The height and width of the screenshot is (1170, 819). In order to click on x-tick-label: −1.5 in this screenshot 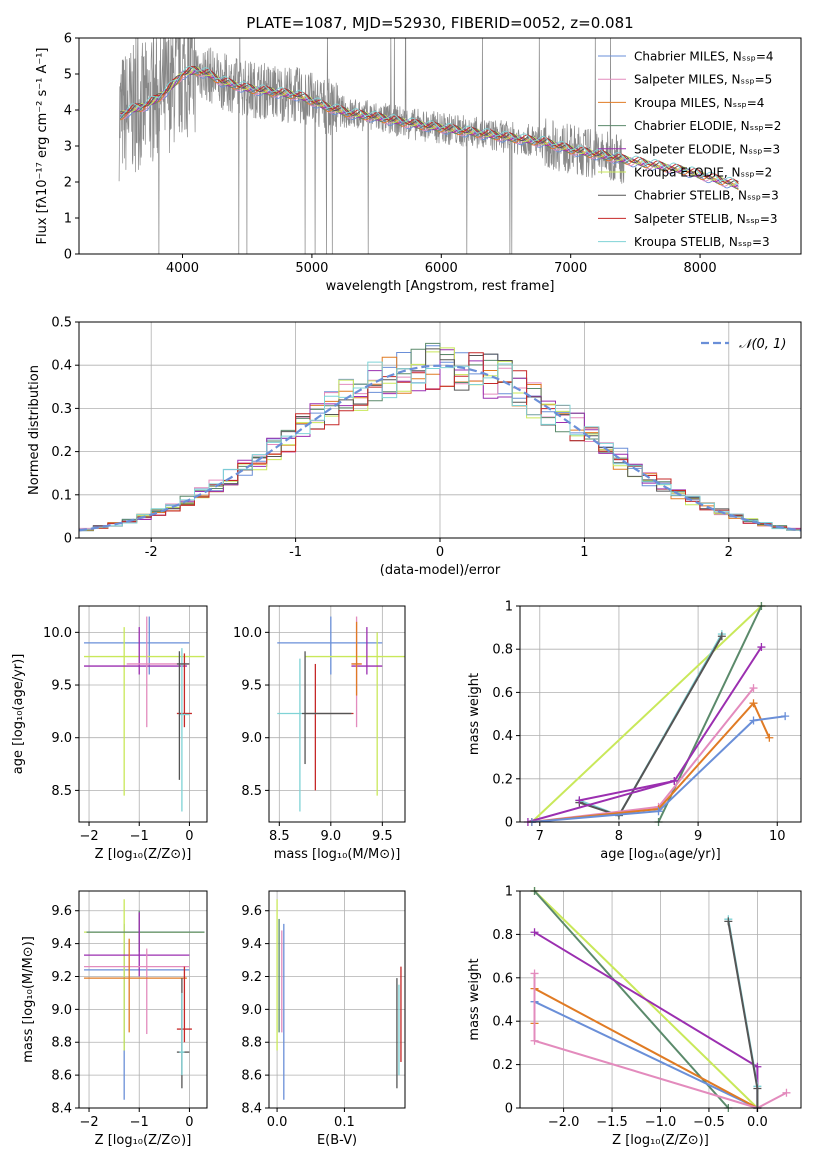, I will do `click(612, 1122)`.